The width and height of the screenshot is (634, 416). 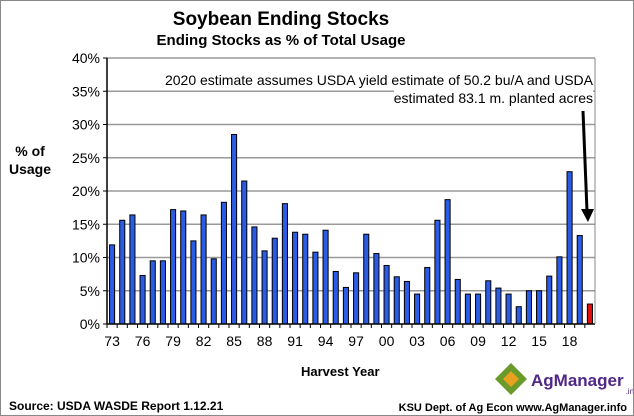 I want to click on arrow-line, so click(x=585, y=161).